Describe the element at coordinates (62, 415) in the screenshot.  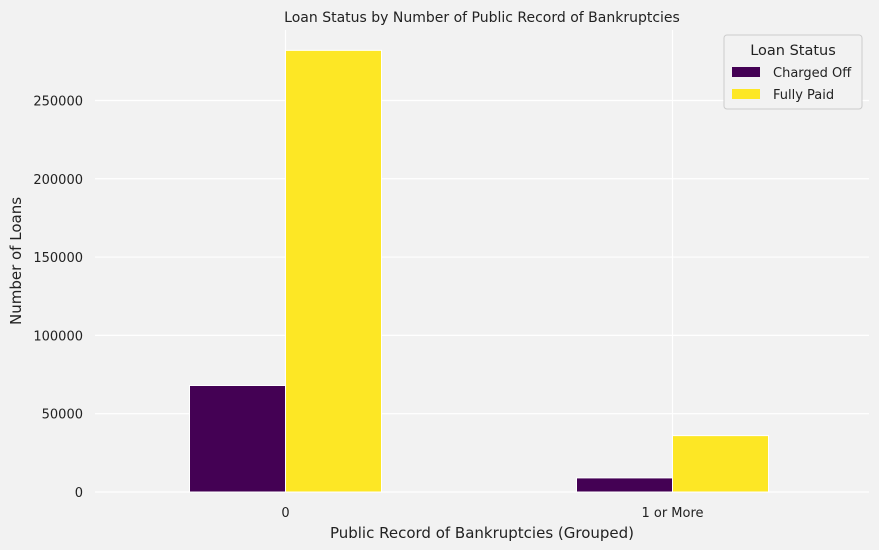
I see `y-tick-label: 50000` at that location.